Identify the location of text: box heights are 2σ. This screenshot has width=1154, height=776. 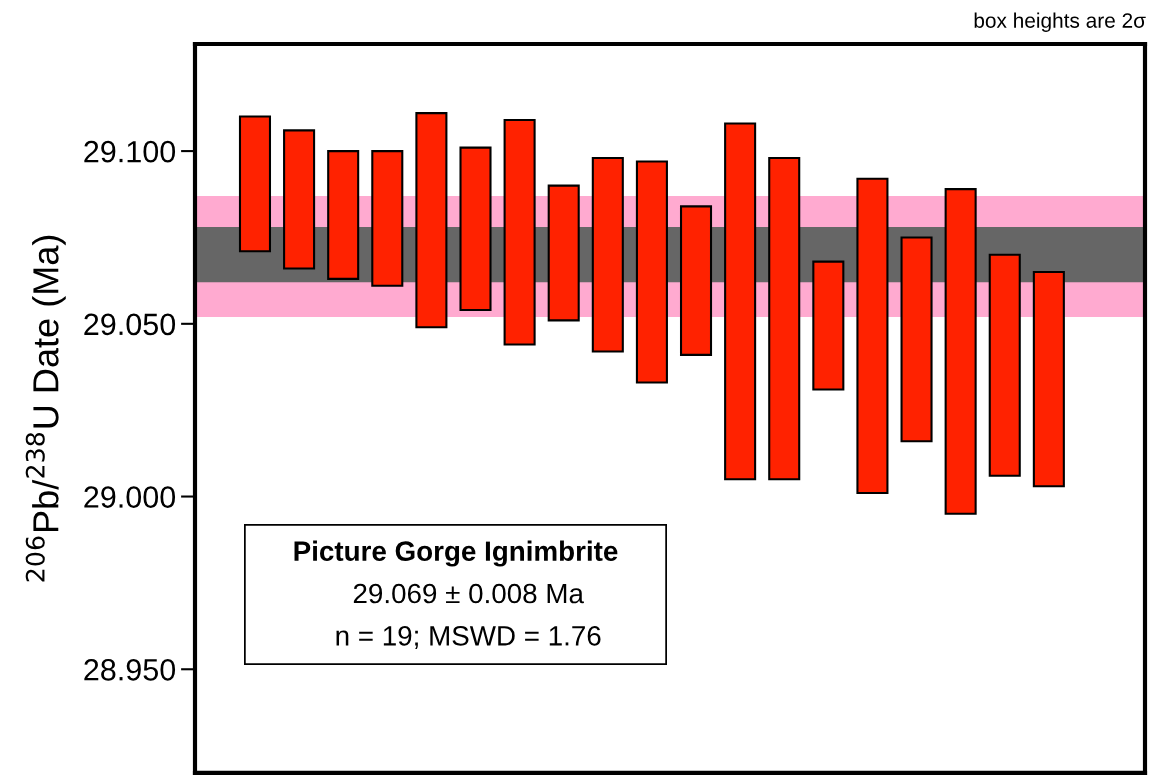
(1060, 22).